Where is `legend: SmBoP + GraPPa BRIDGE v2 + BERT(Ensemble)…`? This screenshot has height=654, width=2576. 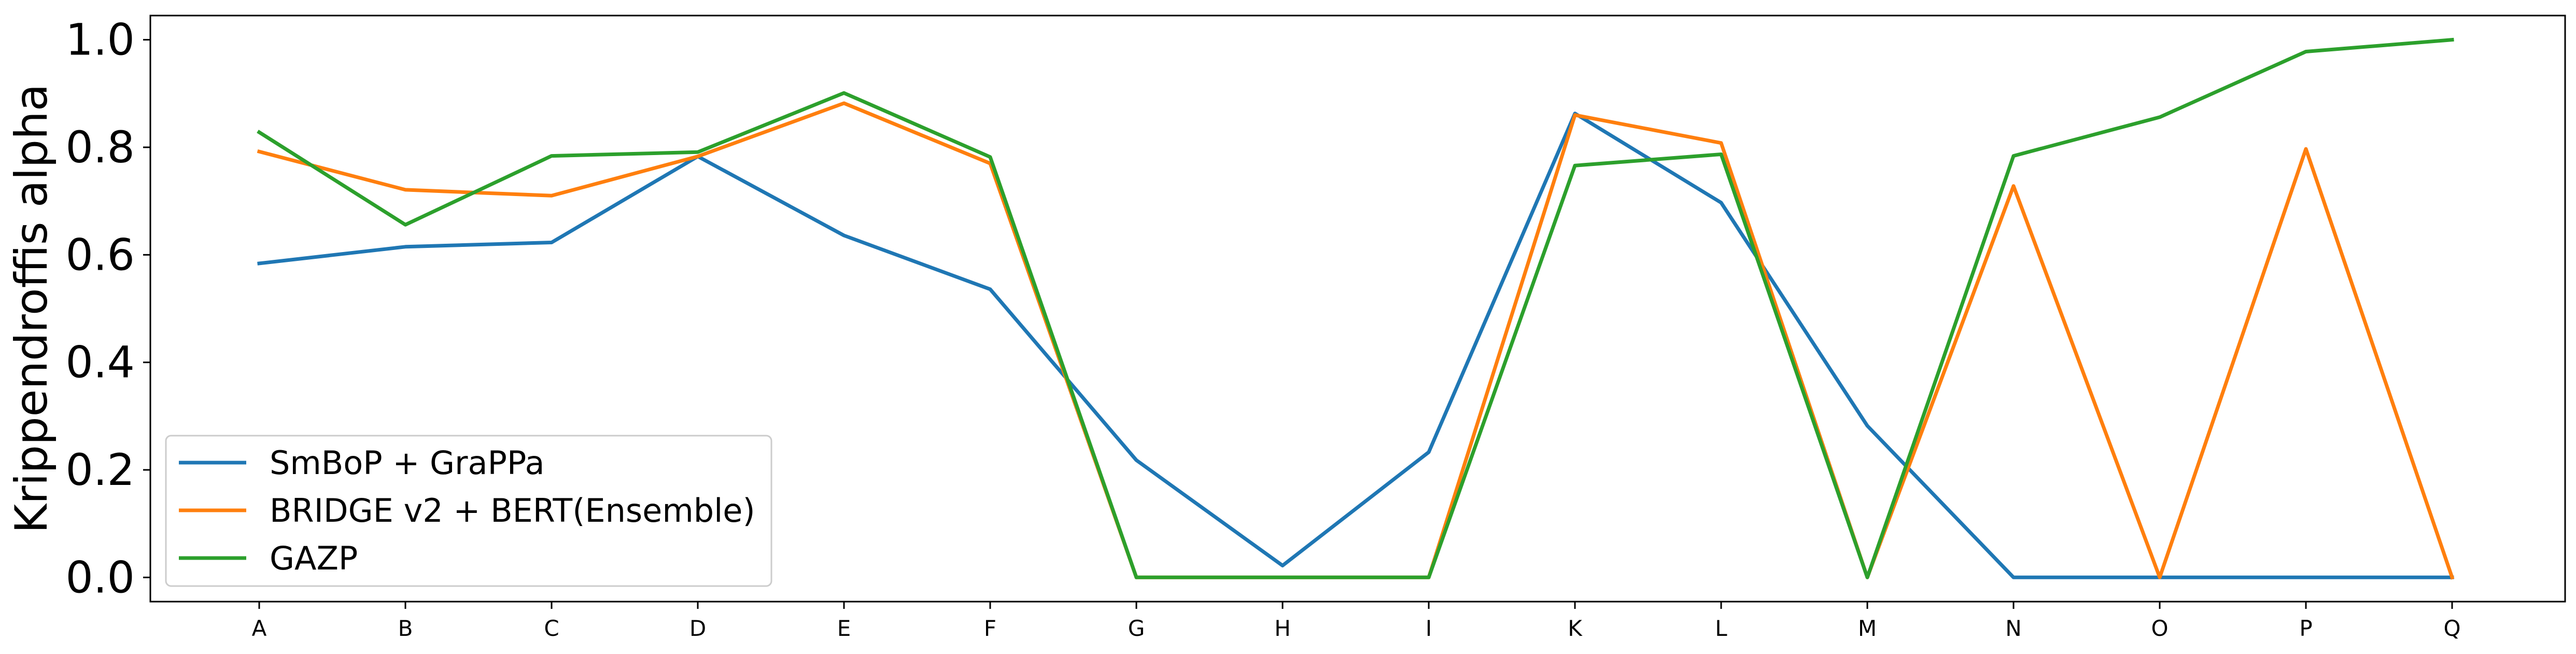 legend: SmBoP + GraPPa BRIDGE v2 + BERT(Ensemble)… is located at coordinates (468, 511).